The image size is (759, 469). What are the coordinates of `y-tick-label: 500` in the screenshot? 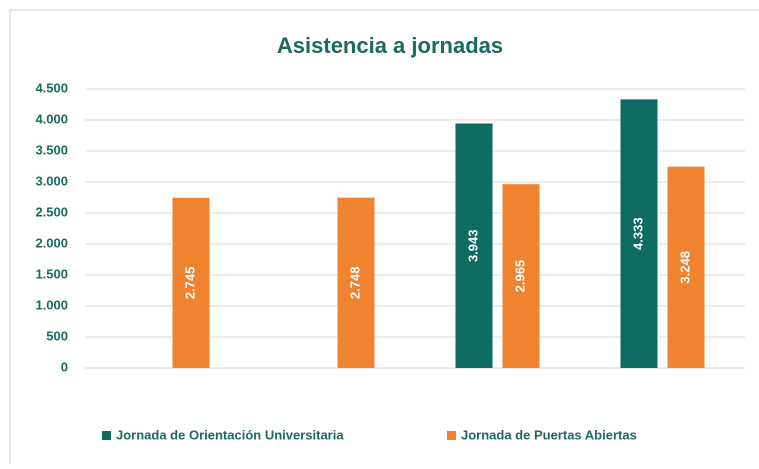 It's located at (57, 335).